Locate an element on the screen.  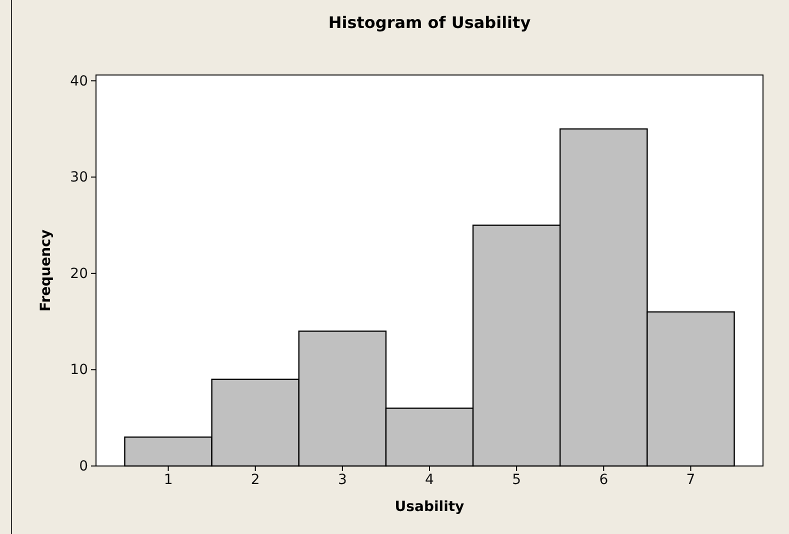
y-tick-label: 20 is located at coordinates (79, 274).